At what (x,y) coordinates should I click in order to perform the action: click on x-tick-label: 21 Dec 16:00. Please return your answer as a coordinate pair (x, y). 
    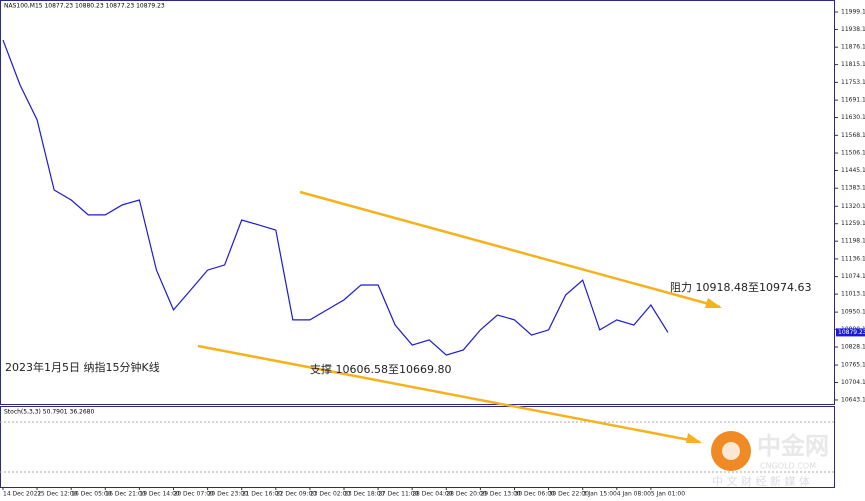
    Looking at the image, I should click on (262, 494).